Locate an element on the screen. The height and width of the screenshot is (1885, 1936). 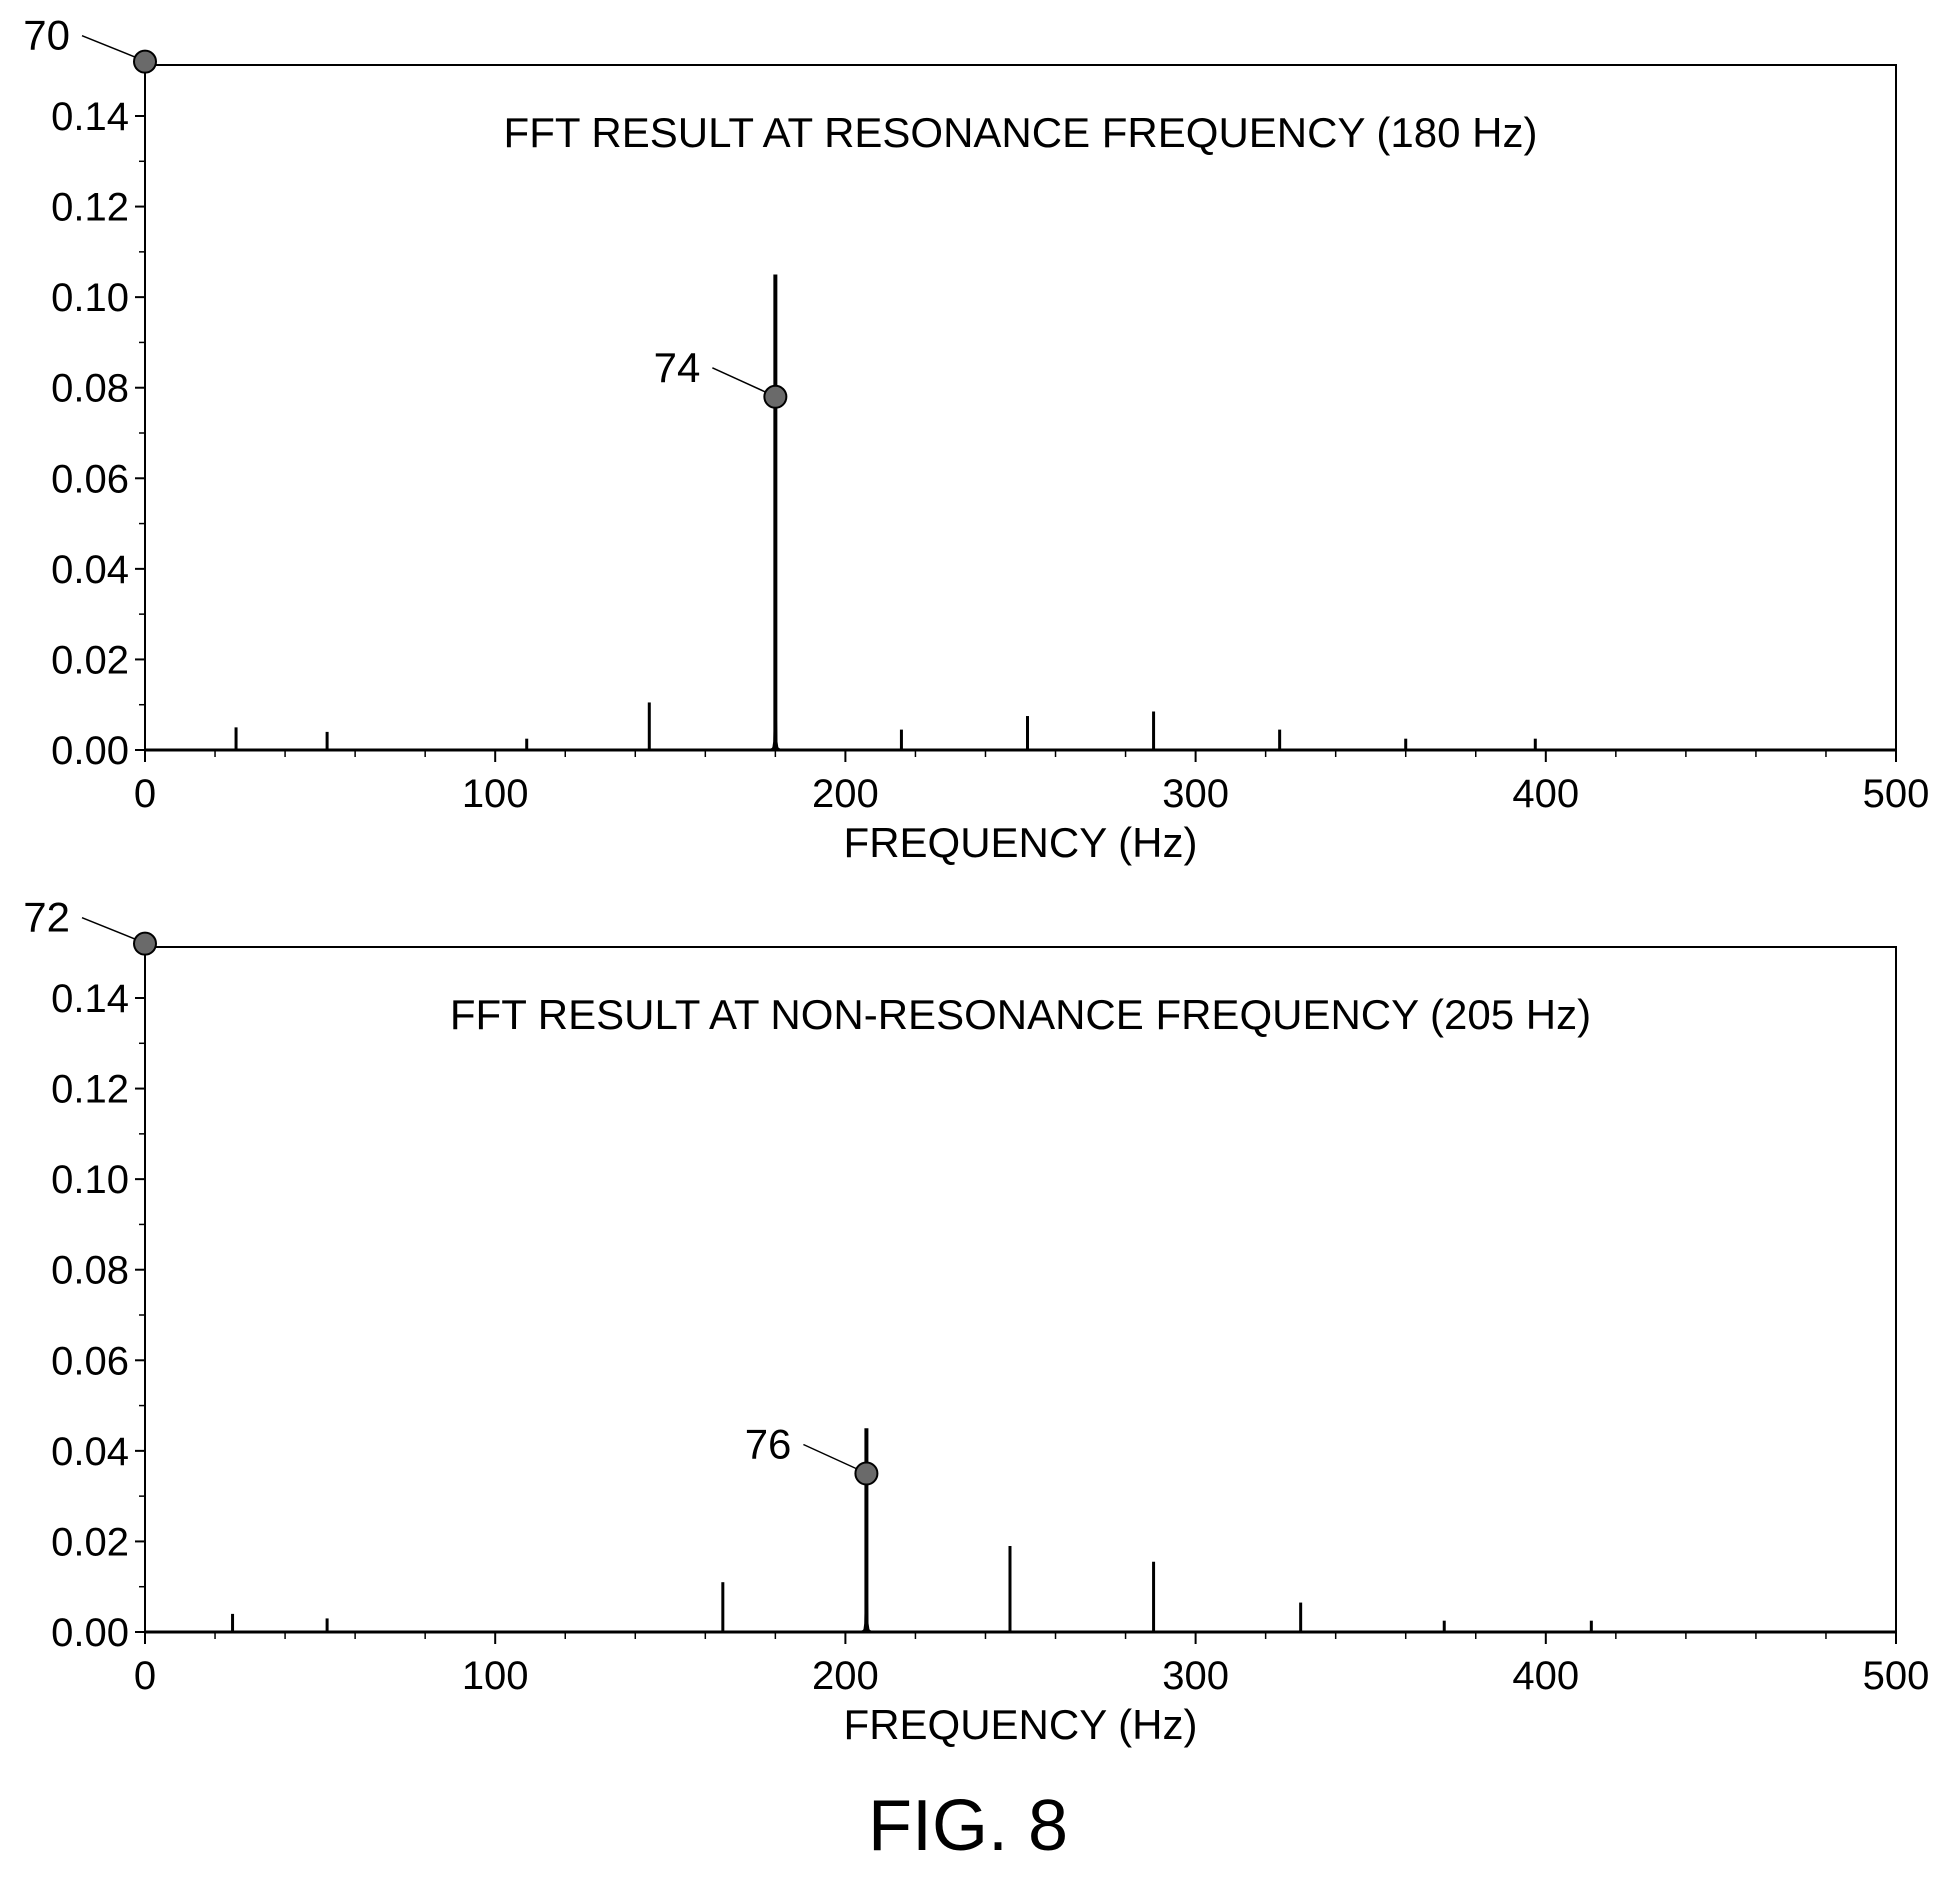
reference-numeral: 76 is located at coordinates (768, 1444).